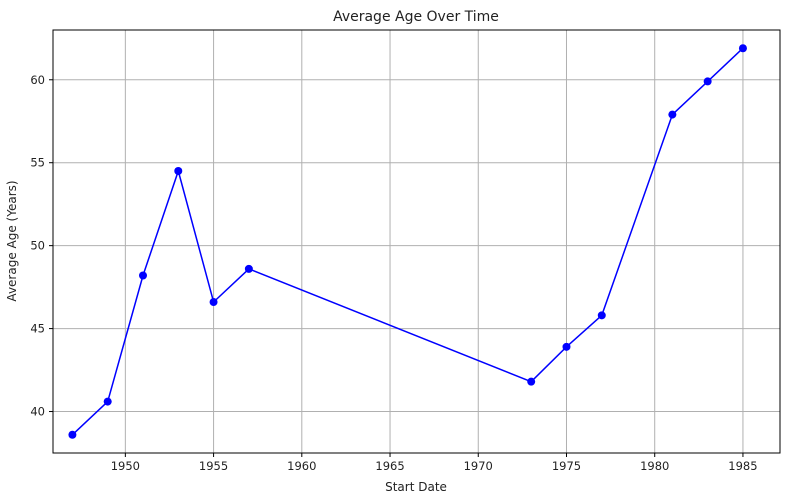  What do you see at coordinates (37, 163) in the screenshot?
I see `y-tick-label: 55` at bounding box center [37, 163].